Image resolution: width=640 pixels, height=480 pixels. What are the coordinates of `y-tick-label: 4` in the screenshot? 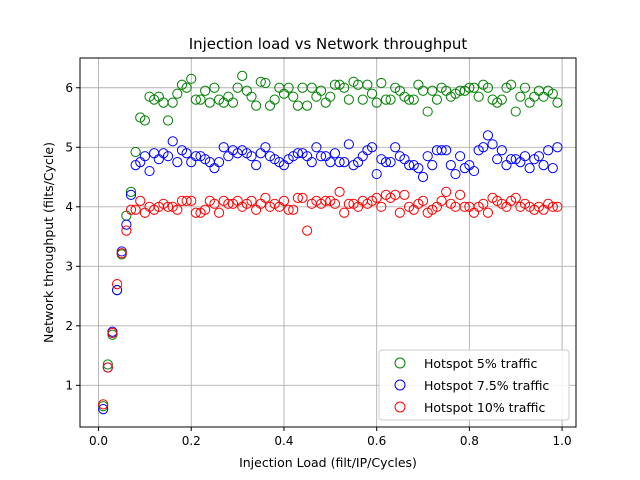 It's located at (69, 207).